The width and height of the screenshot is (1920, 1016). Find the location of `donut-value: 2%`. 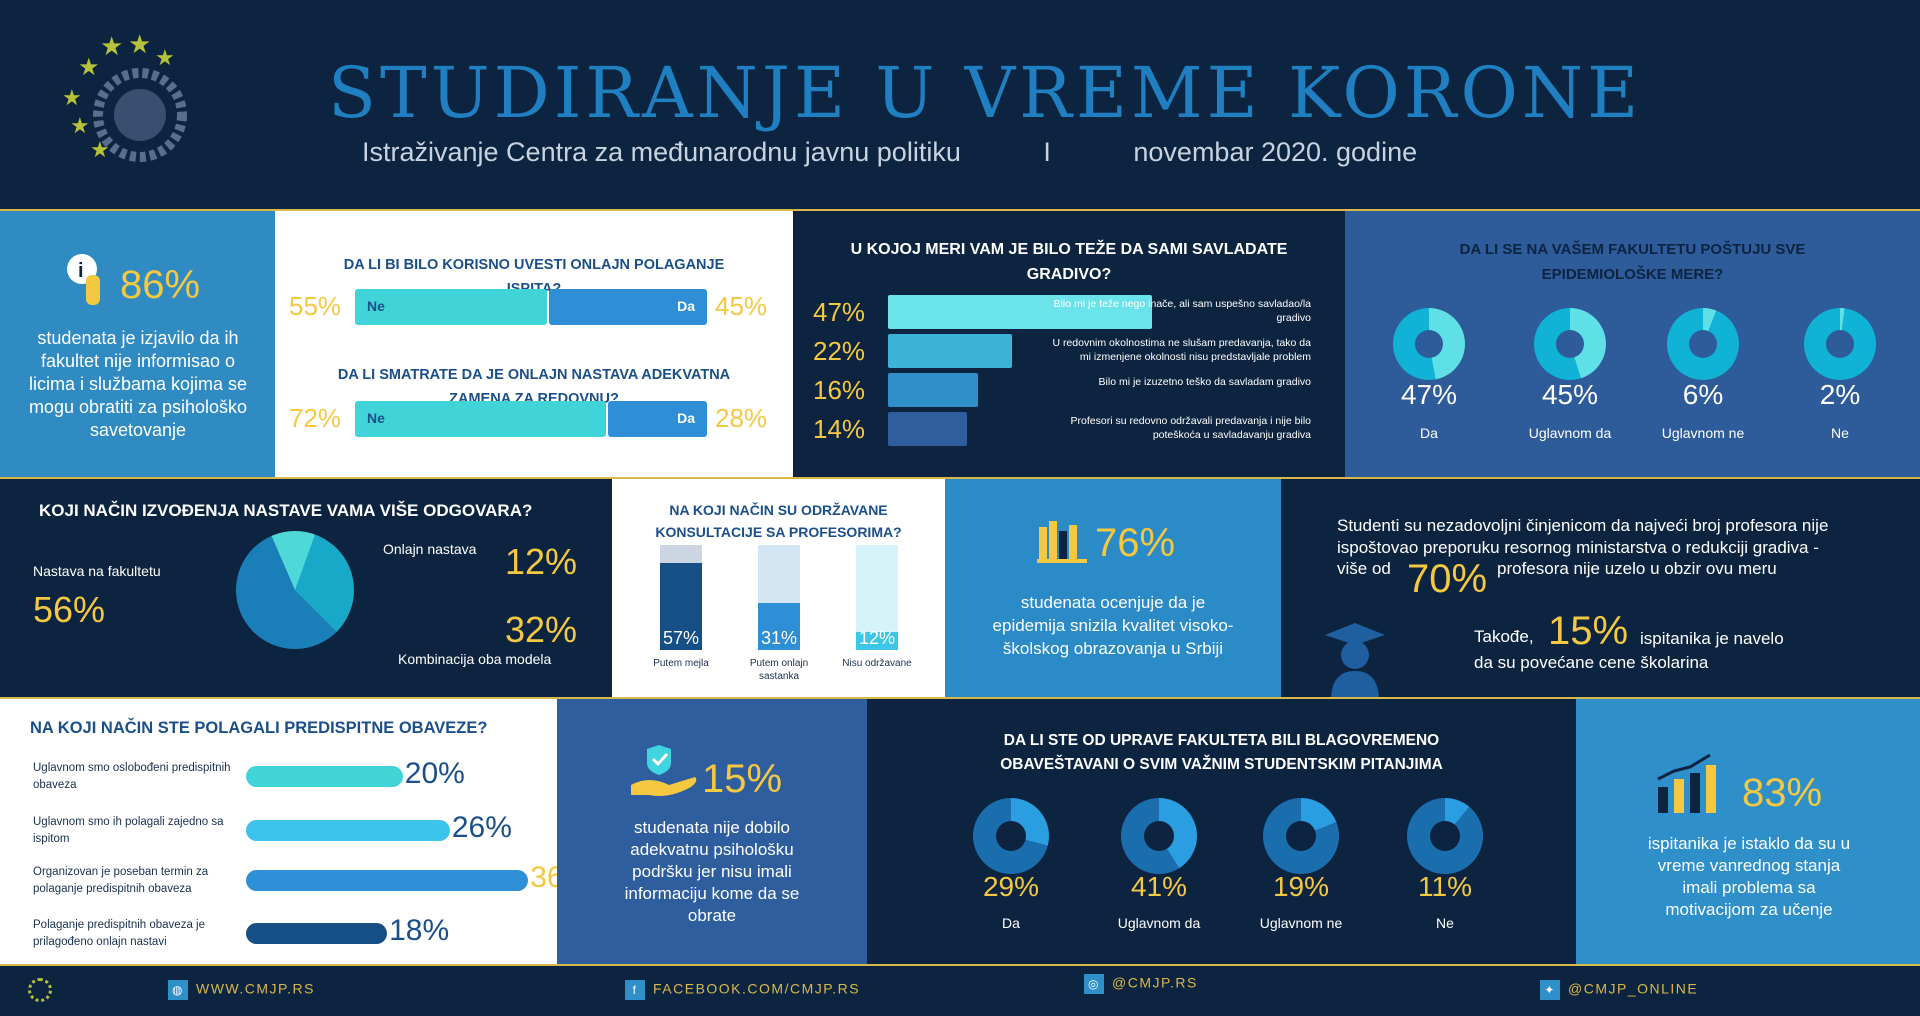

donut-value: 2% is located at coordinates (1840, 394).